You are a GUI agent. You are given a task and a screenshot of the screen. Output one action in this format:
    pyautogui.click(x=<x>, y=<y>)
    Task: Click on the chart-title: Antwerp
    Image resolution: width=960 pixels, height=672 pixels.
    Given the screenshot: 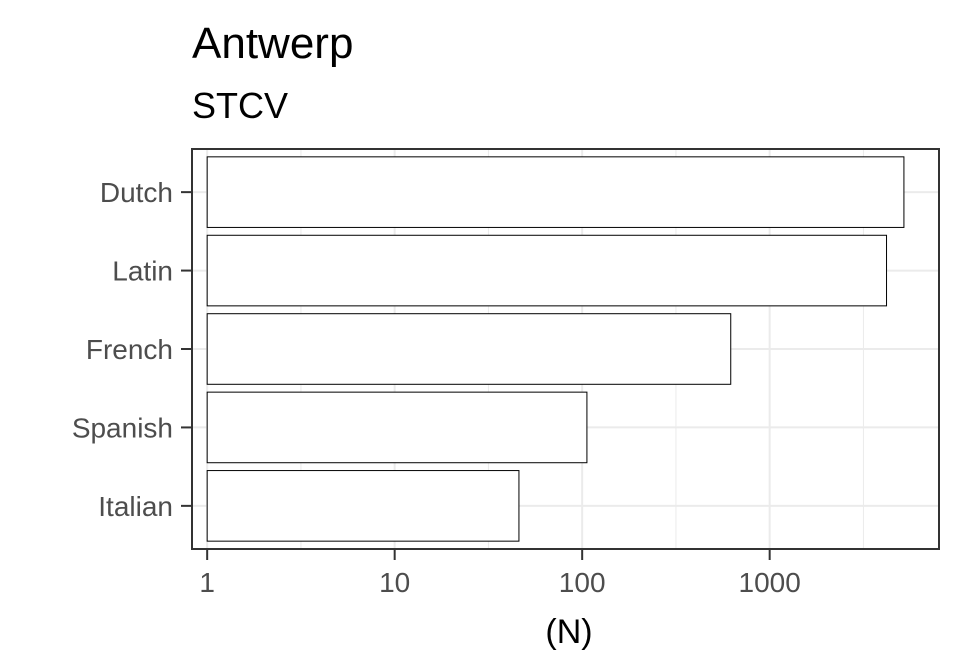 What is the action you would take?
    pyautogui.click(x=272, y=43)
    